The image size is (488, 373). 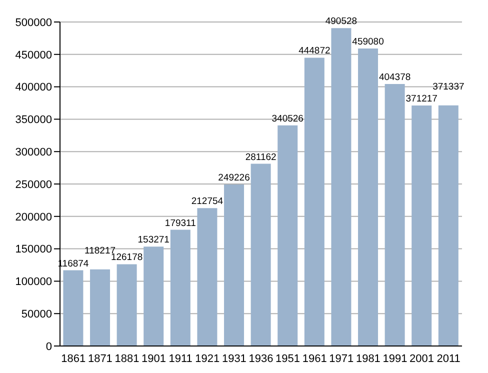 I want to click on x-tick-label: 1921, so click(x=207, y=358).